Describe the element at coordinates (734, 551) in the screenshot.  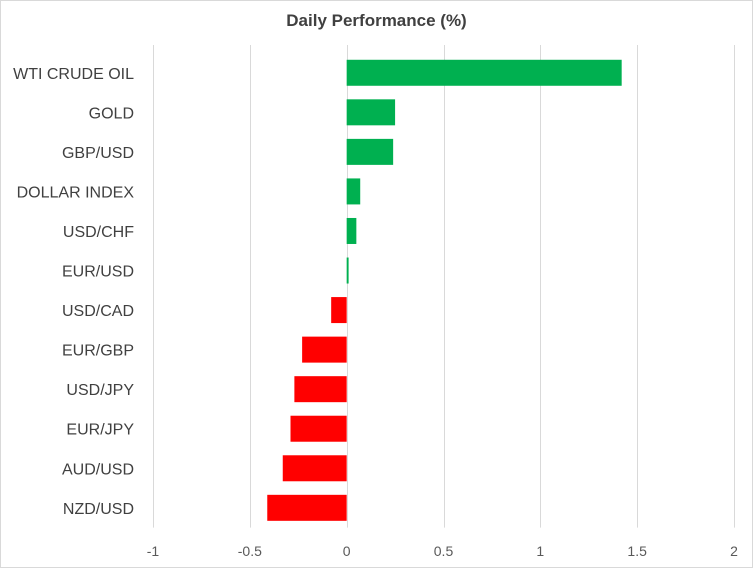
I see `x-tick-label: 2` at that location.